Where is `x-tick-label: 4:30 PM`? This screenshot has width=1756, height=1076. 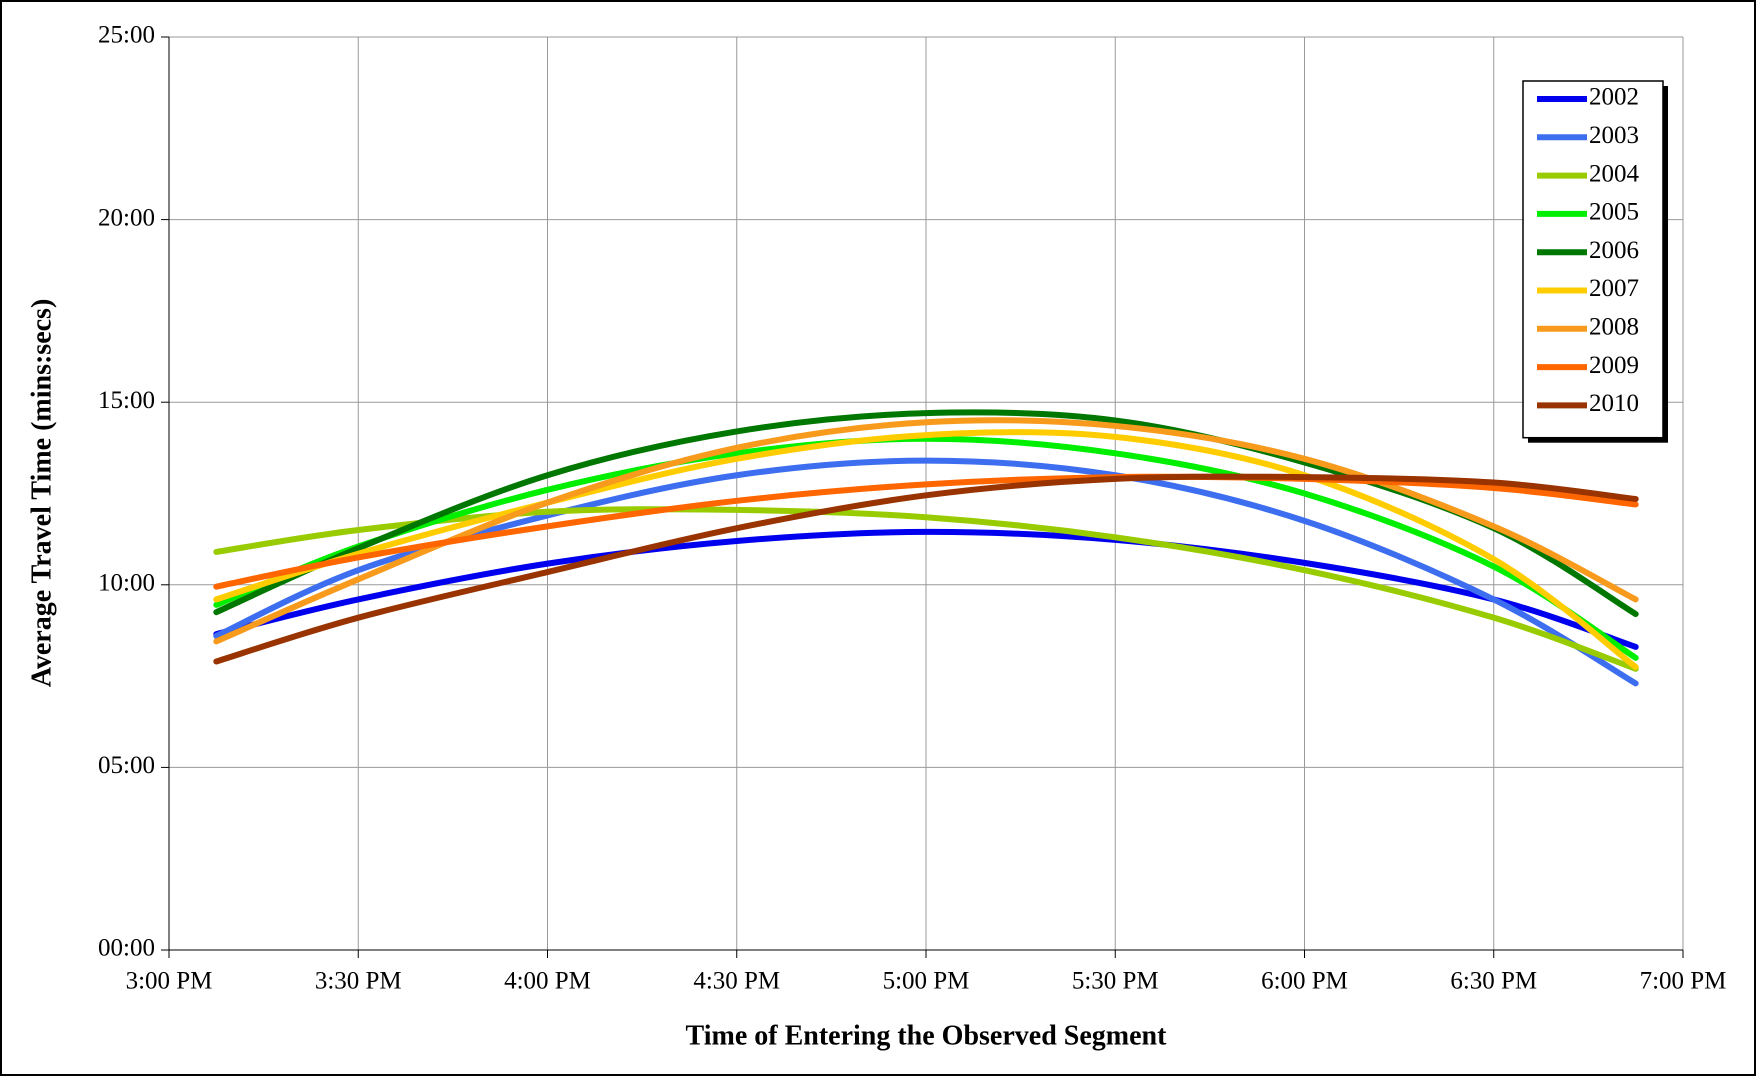
x-tick-label: 4:30 PM is located at coordinates (736, 981).